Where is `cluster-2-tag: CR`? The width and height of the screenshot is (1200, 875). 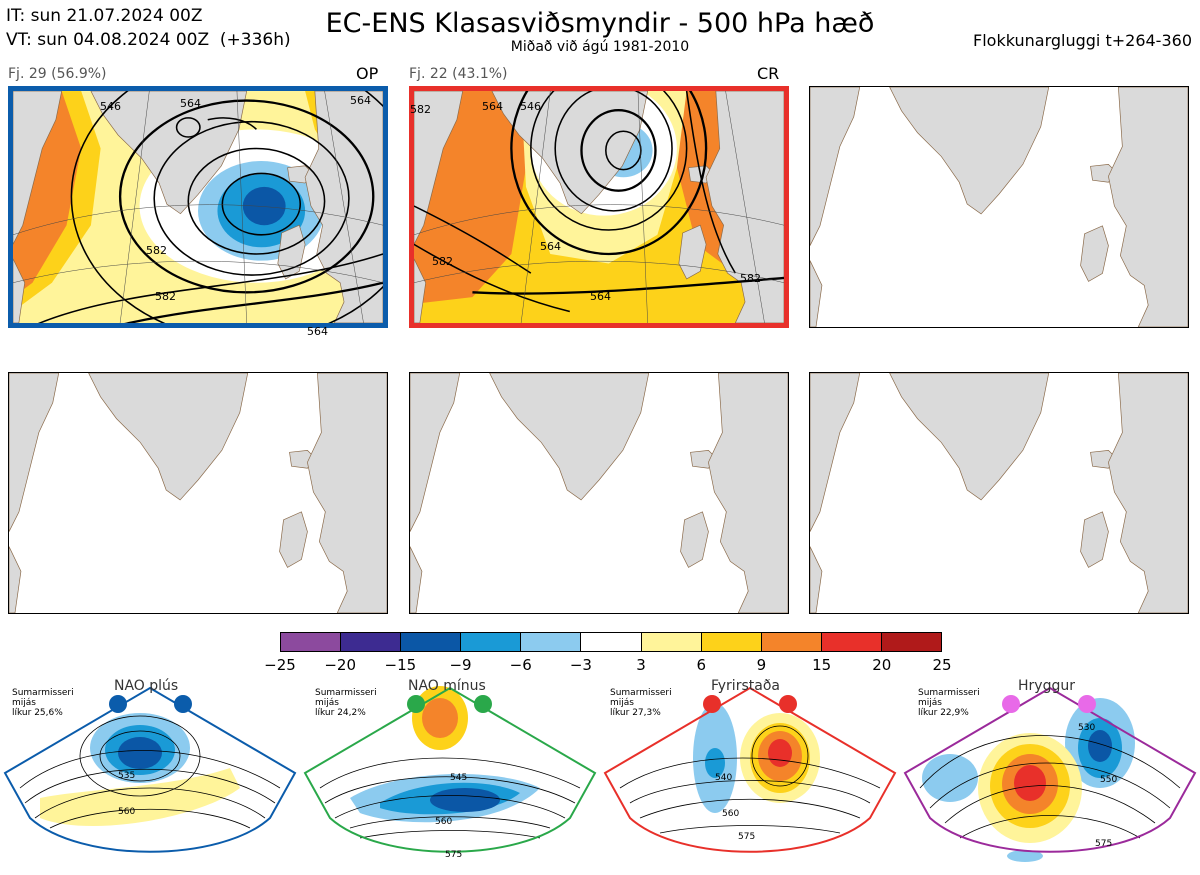
cluster-2-tag: CR is located at coordinates (768, 73).